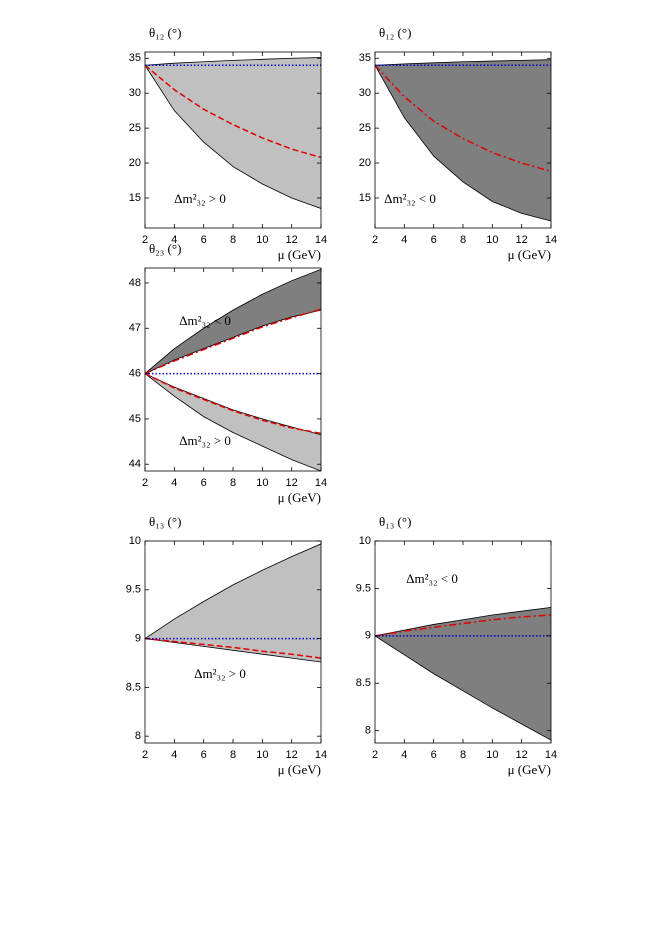  Describe the element at coordinates (165, 521) in the screenshot. I see `y-axis-label: θ₁₃ (°)` at that location.